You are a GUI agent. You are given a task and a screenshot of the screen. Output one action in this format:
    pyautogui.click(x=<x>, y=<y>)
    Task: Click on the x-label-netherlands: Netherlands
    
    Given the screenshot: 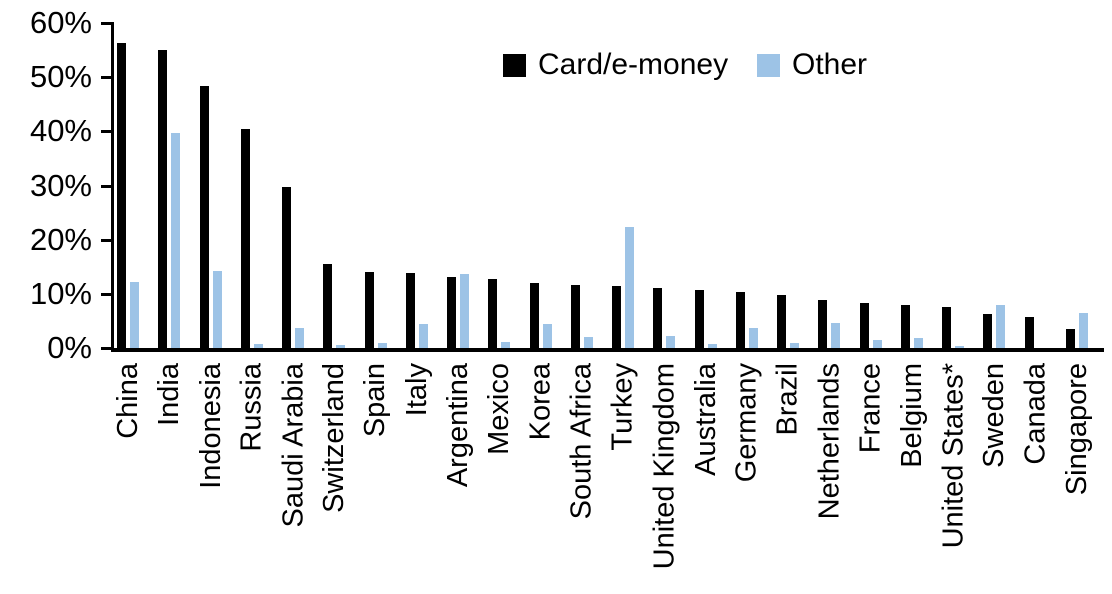 What is the action you would take?
    pyautogui.click(x=829, y=441)
    